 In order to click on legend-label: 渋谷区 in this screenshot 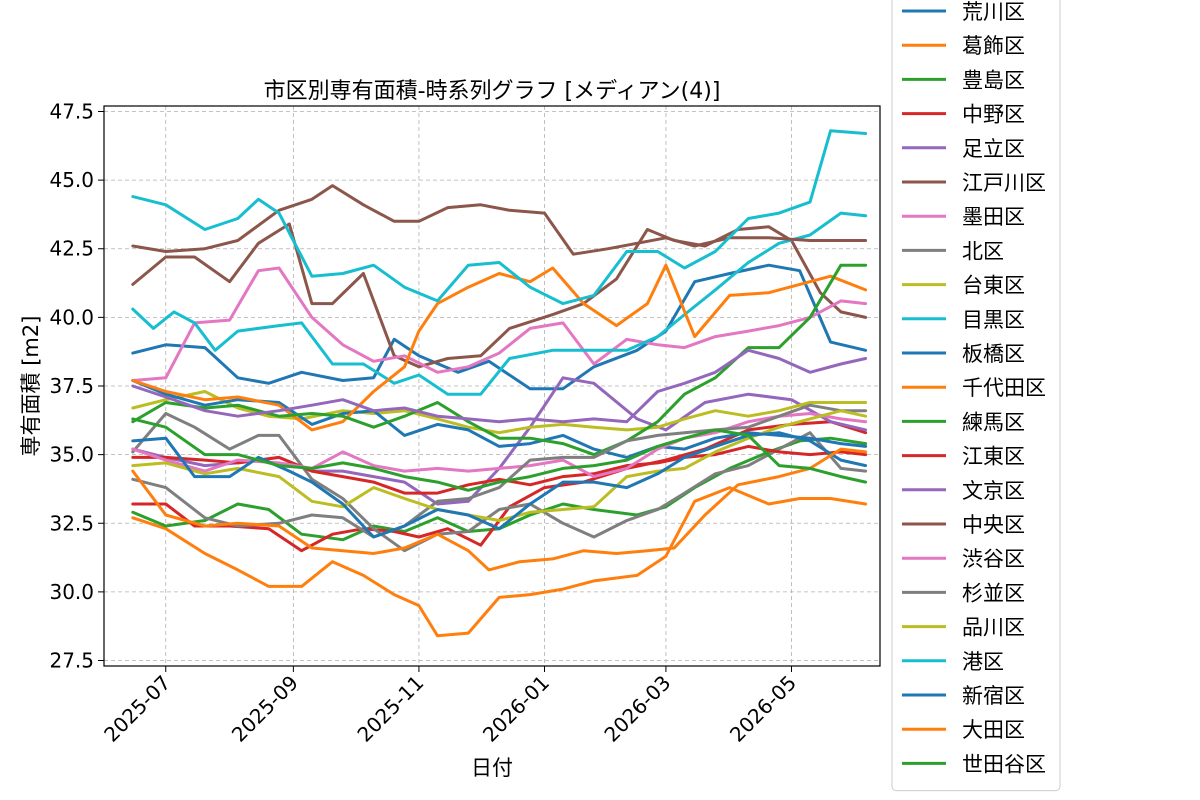, I will do `click(993, 559)`.